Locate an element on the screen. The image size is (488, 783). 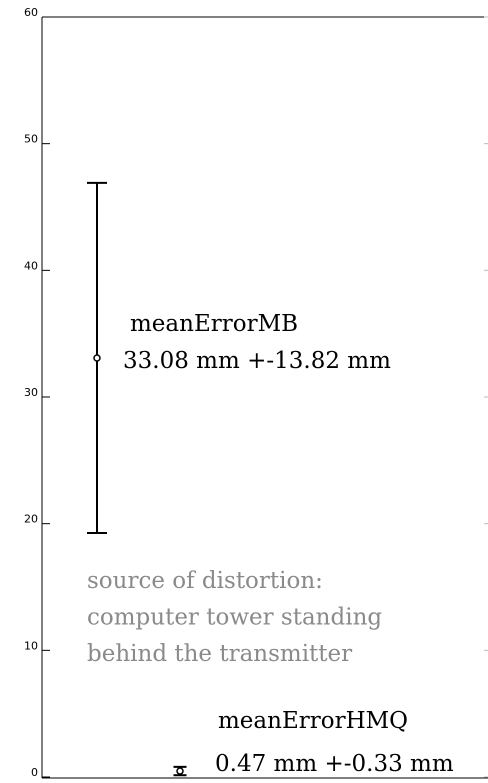
y-tick-label: 50 is located at coordinates (31, 139).